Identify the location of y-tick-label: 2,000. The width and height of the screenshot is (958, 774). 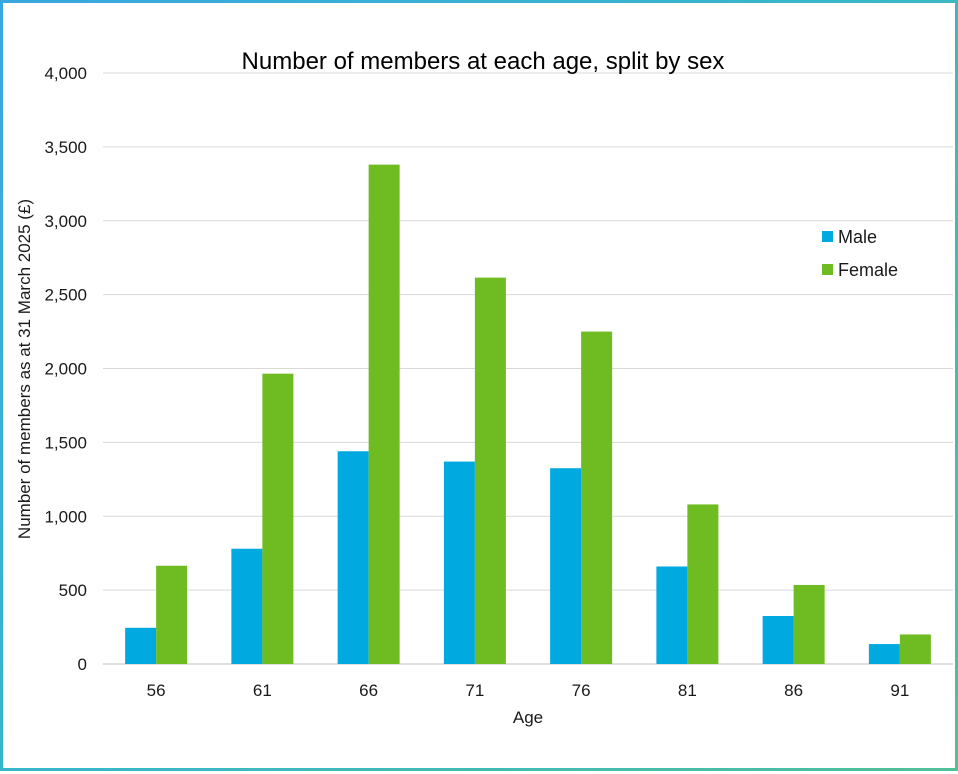
(65, 369).